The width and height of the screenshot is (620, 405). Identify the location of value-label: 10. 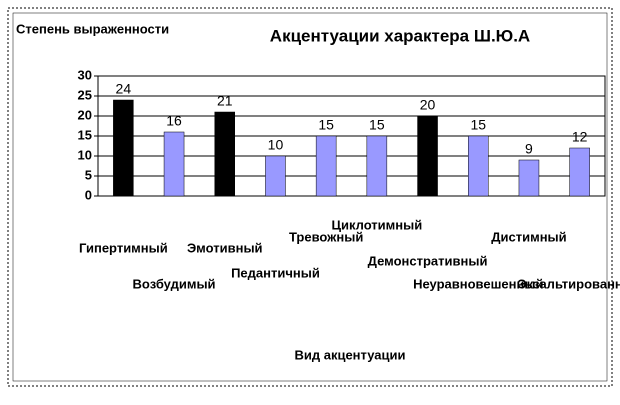
(276, 145).